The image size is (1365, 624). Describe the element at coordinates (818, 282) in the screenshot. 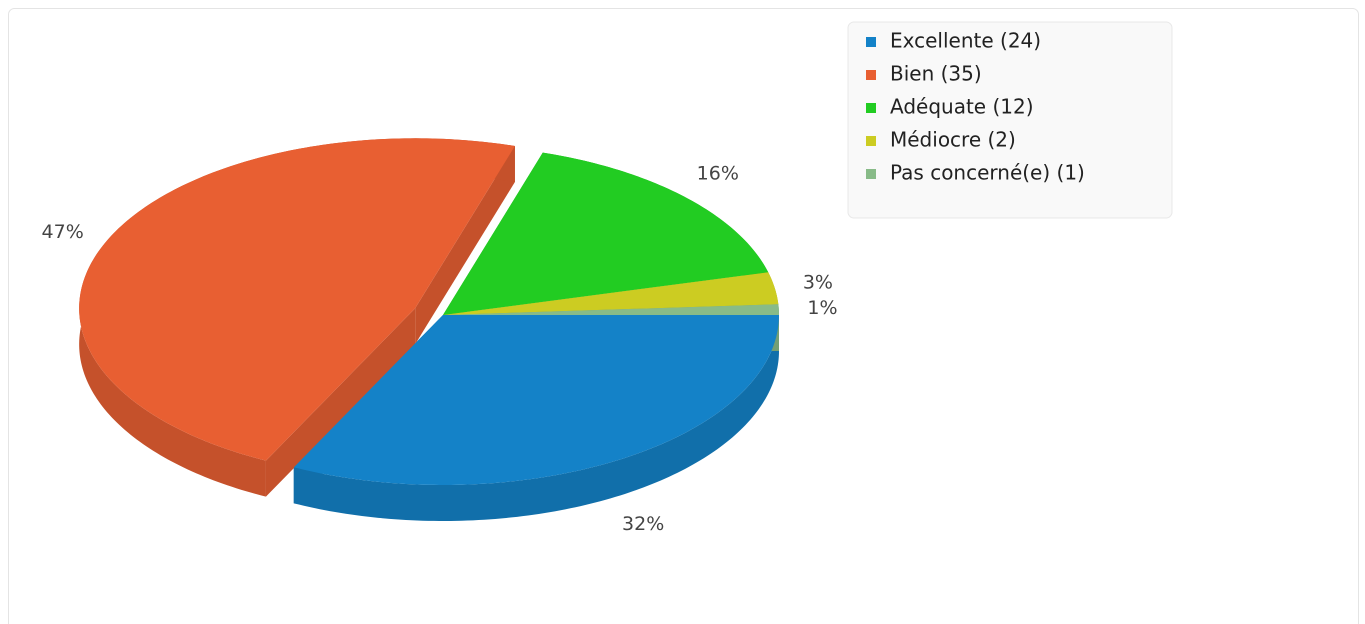

I see `data-label: 3%` at that location.